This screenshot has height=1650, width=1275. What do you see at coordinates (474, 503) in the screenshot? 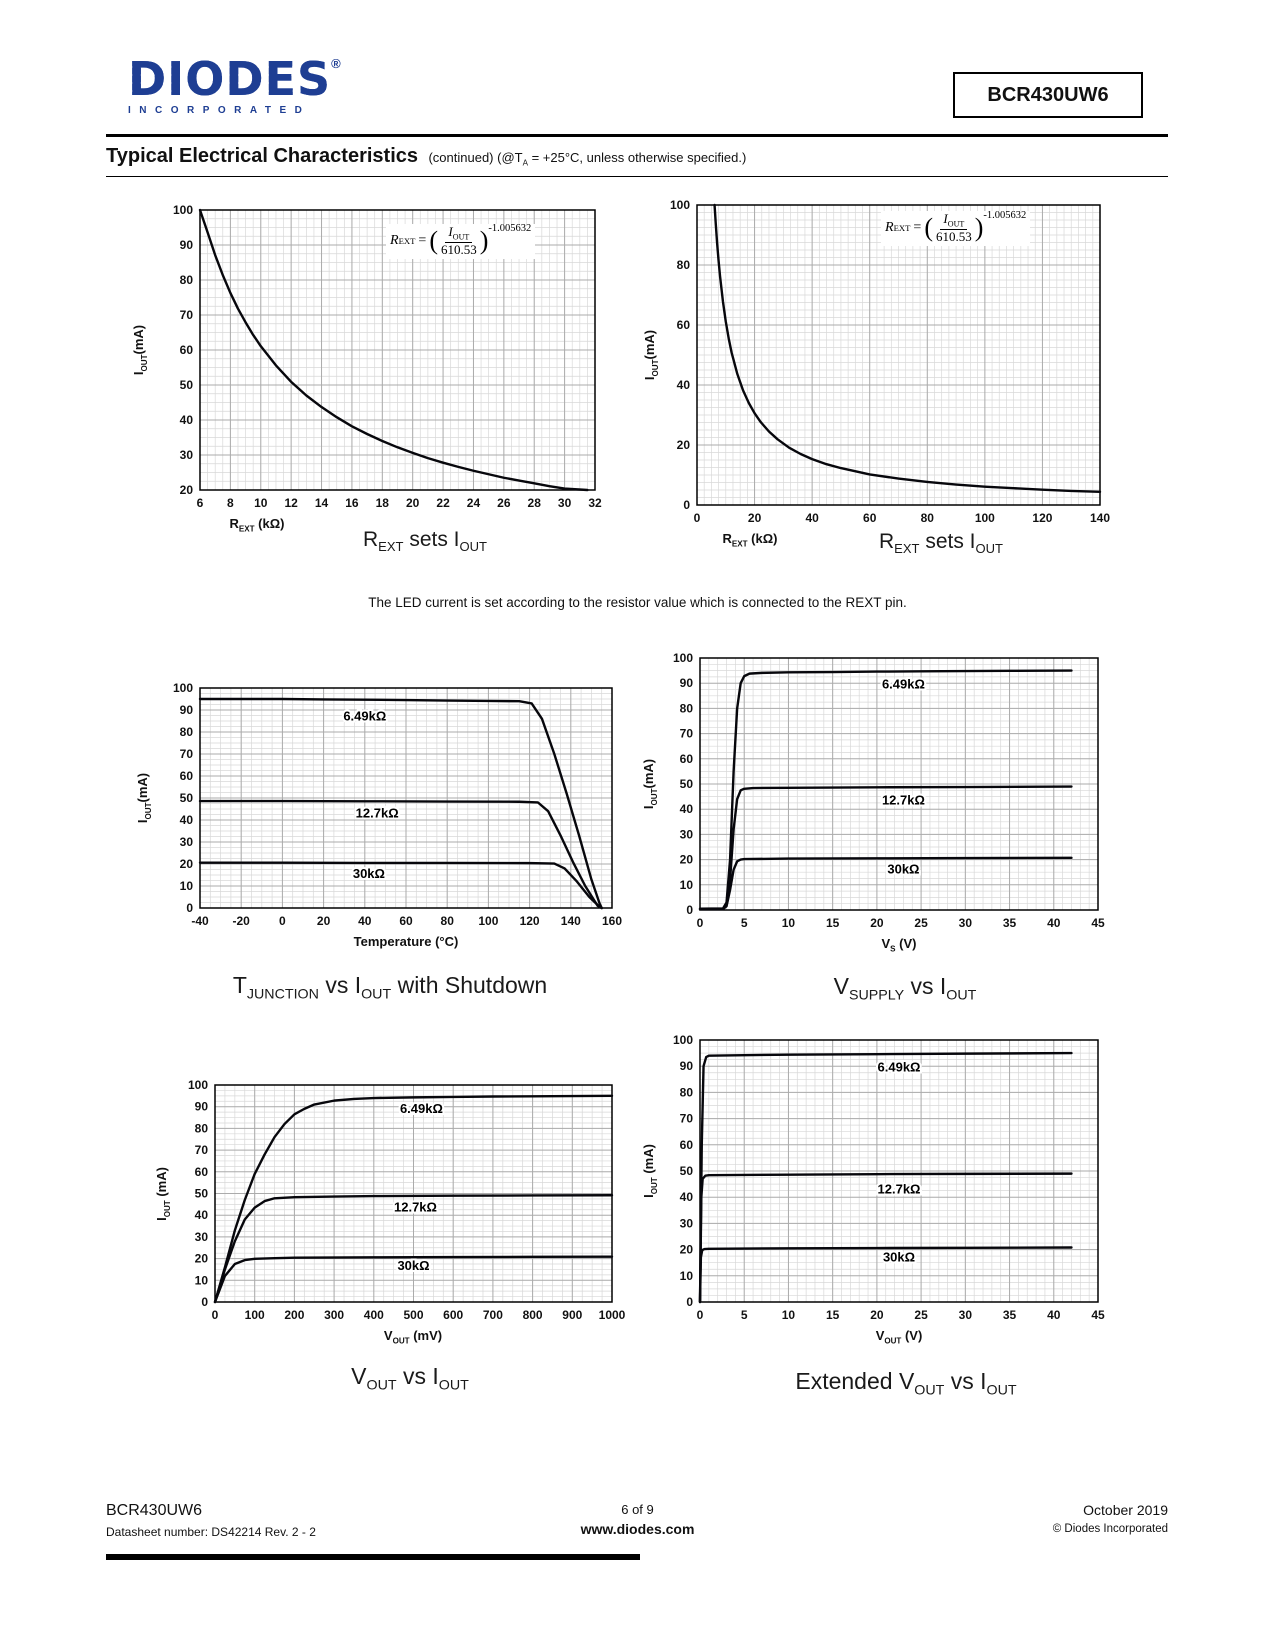
I see `svg-text: 24` at bounding box center [474, 503].